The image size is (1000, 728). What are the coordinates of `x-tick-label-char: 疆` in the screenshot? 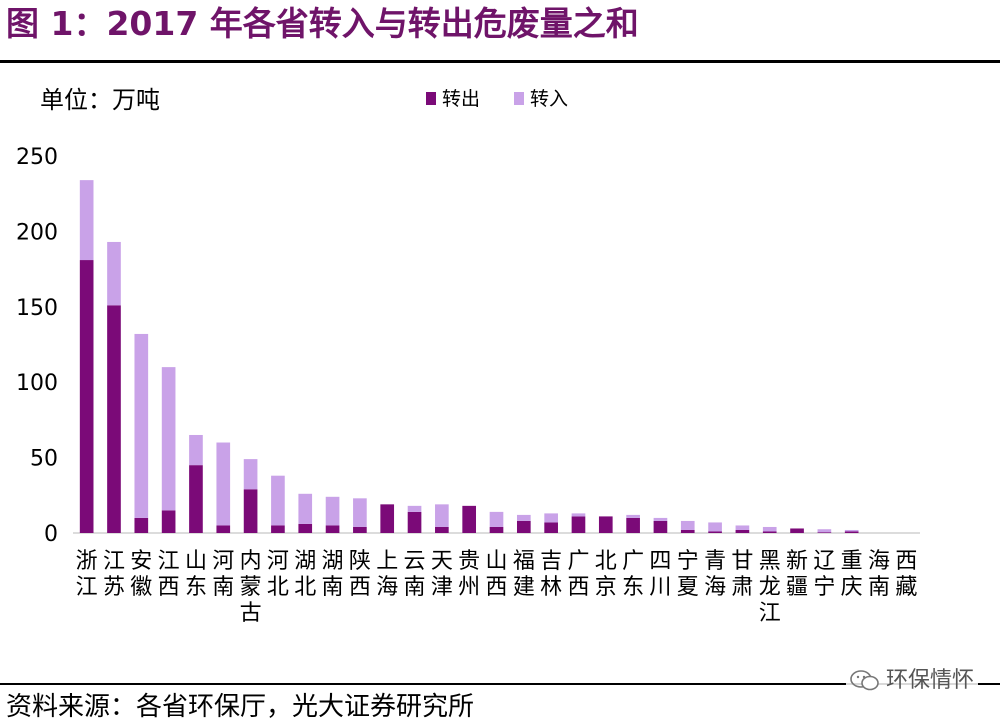 It's located at (797, 587).